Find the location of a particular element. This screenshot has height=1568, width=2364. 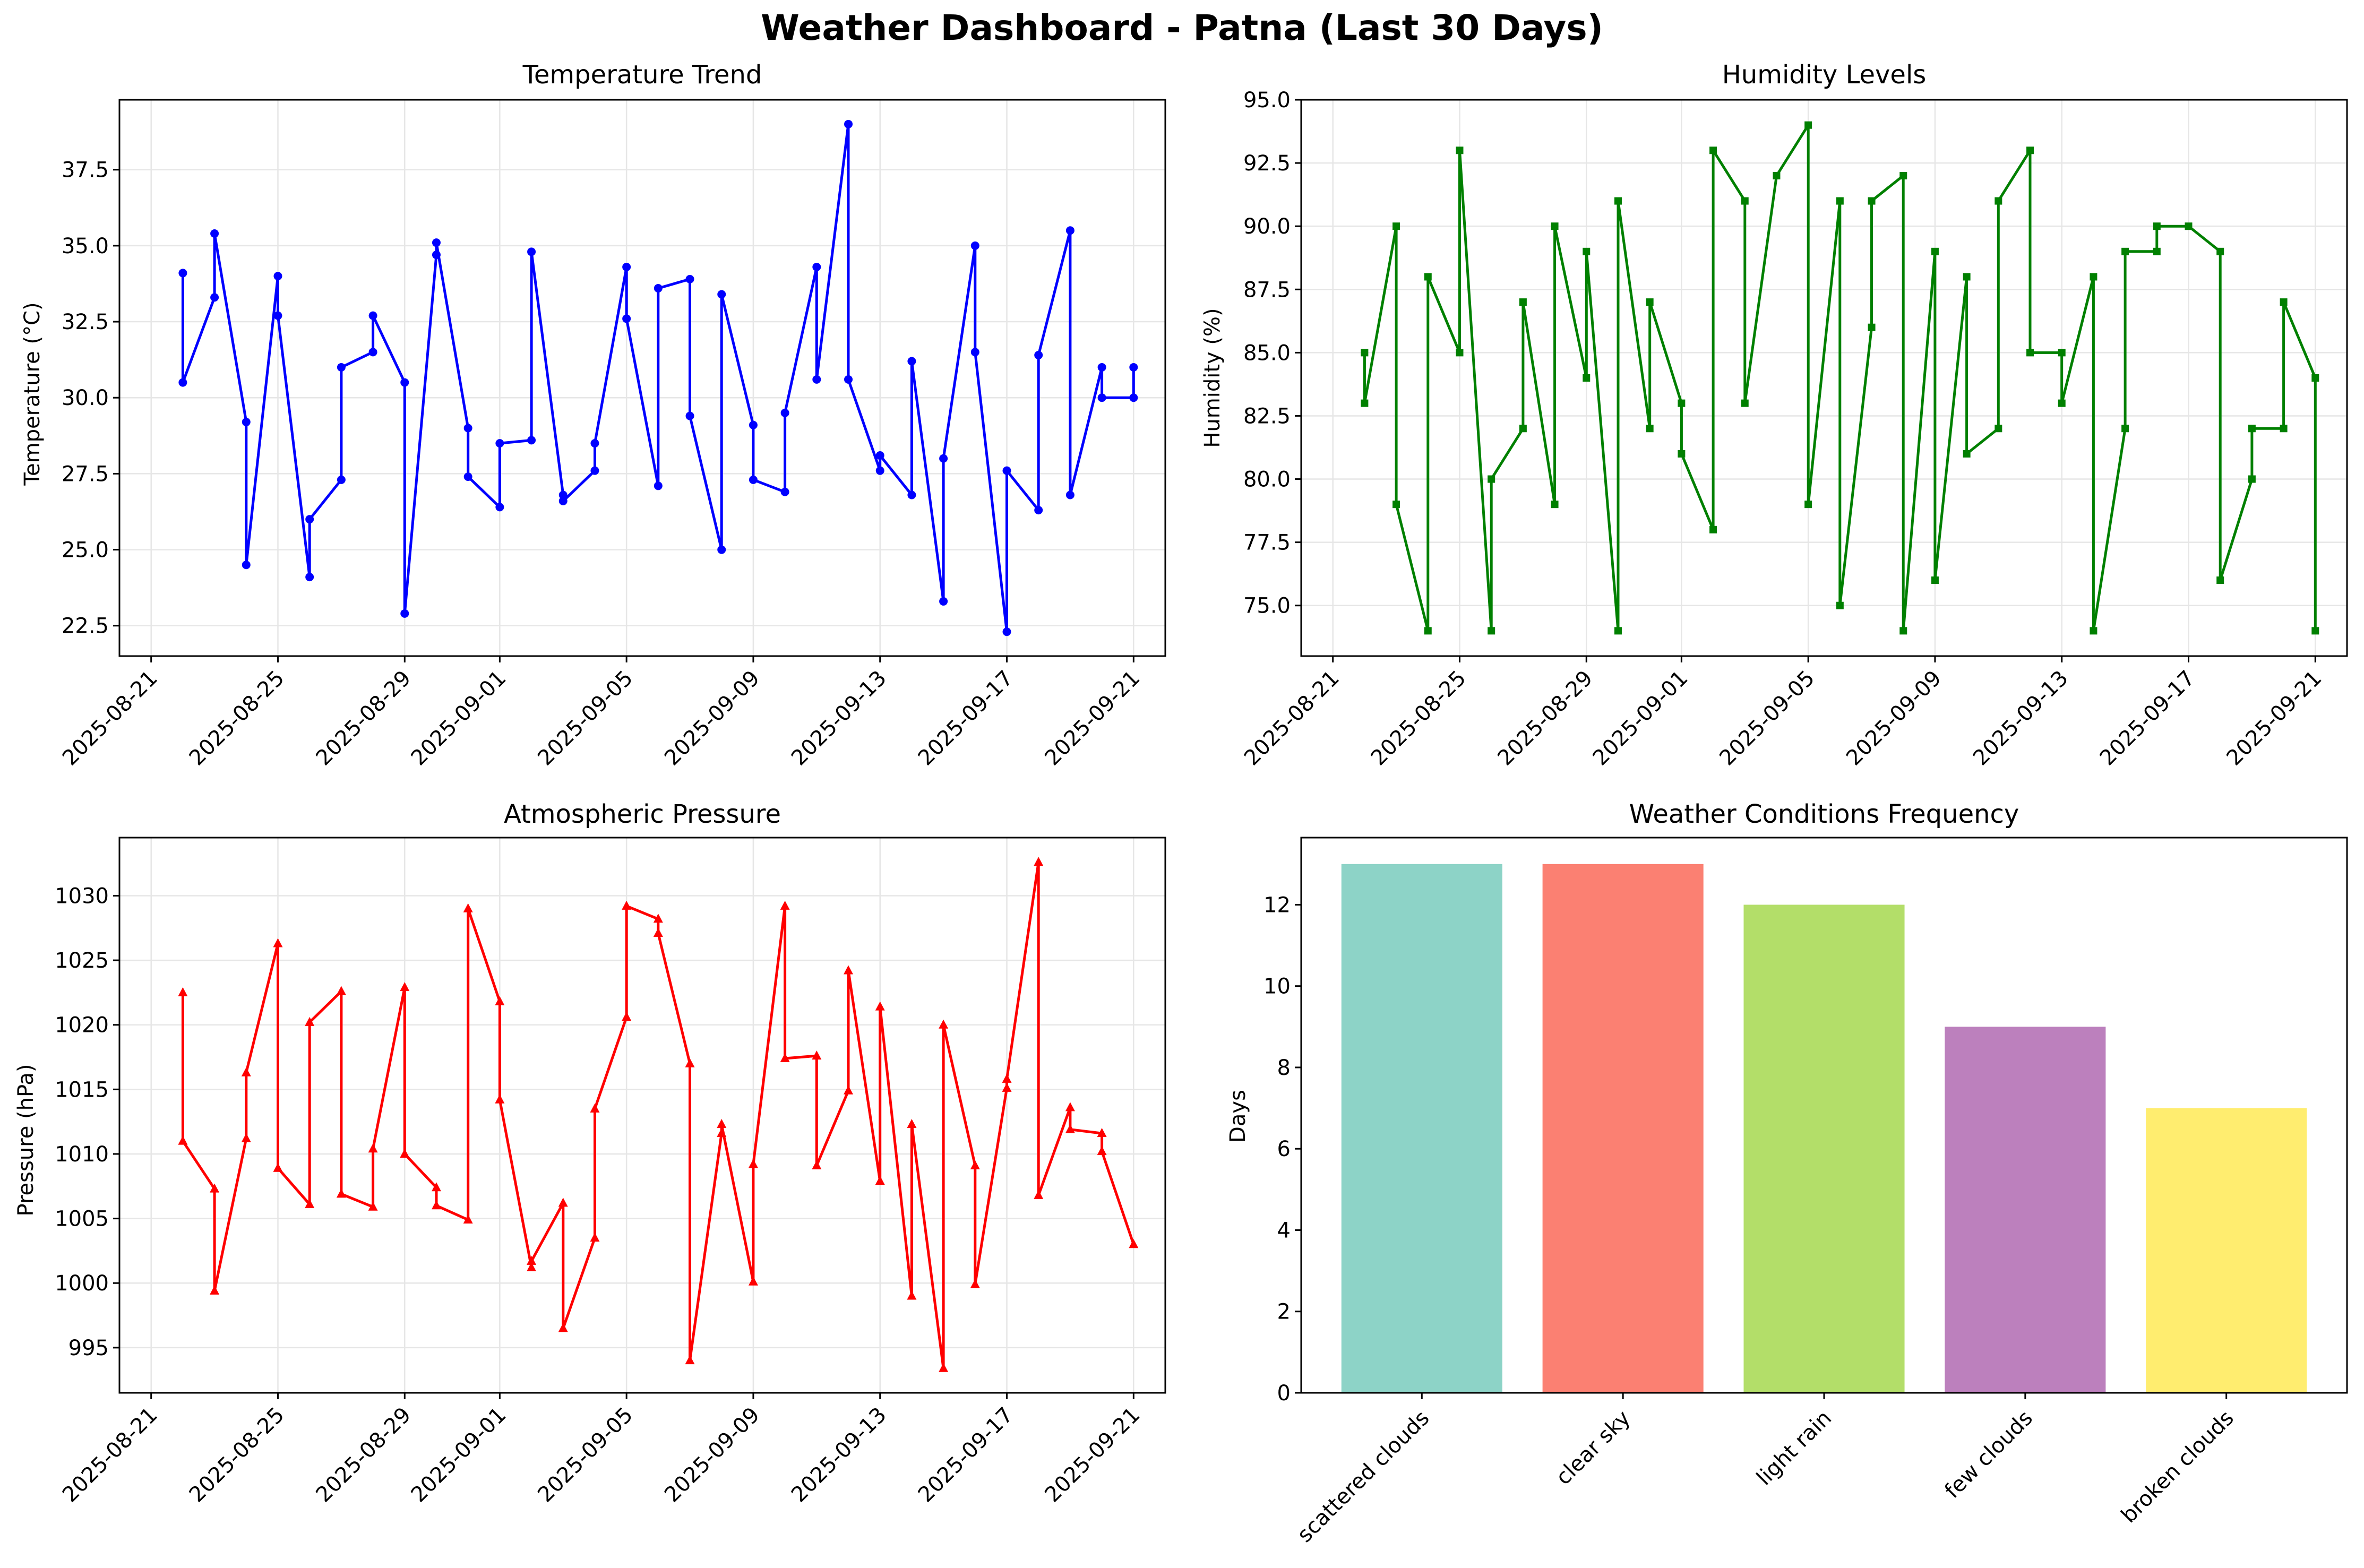

temperature-y-tick-label: 37.5 is located at coordinates (85, 171).